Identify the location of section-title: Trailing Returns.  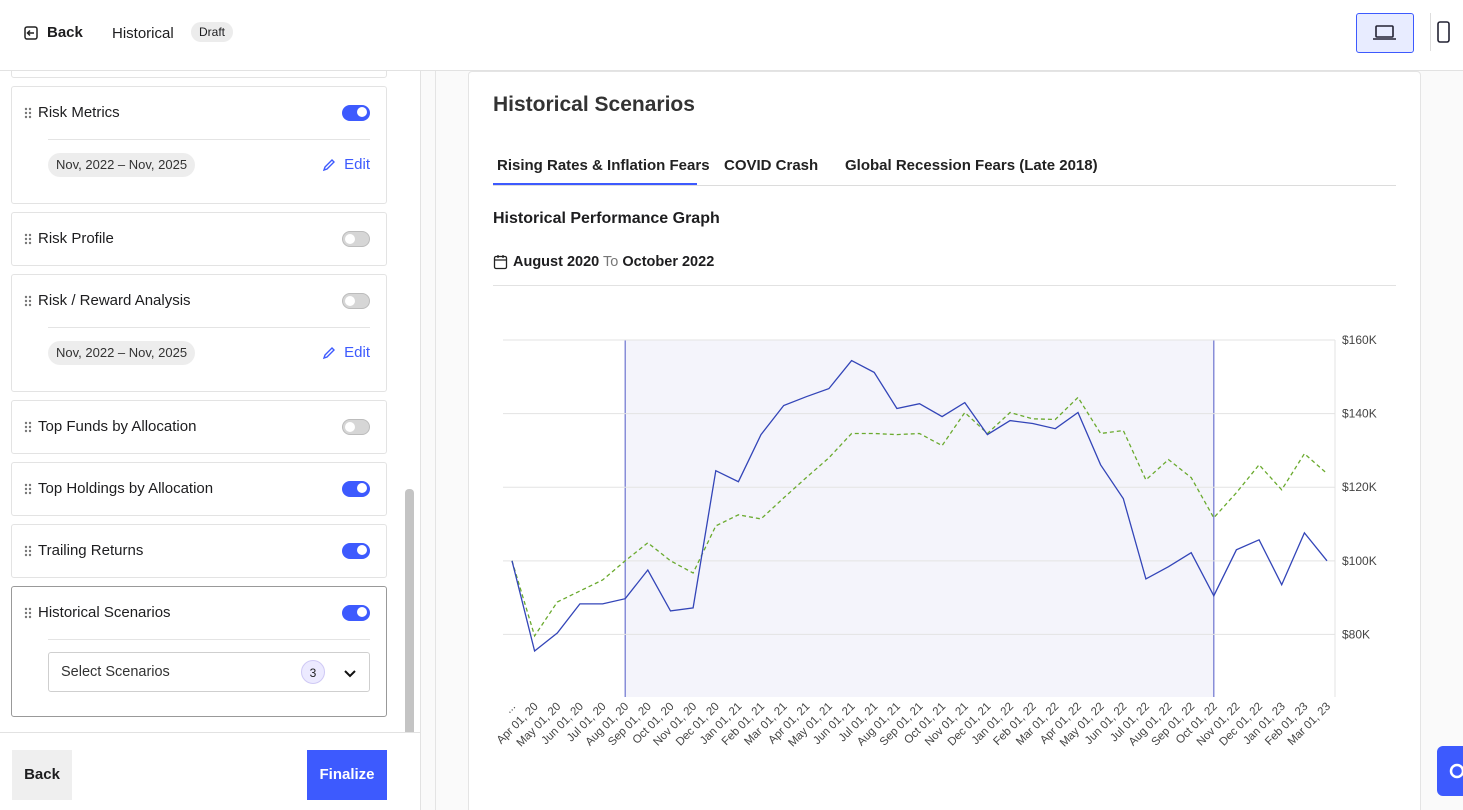
(91, 550).